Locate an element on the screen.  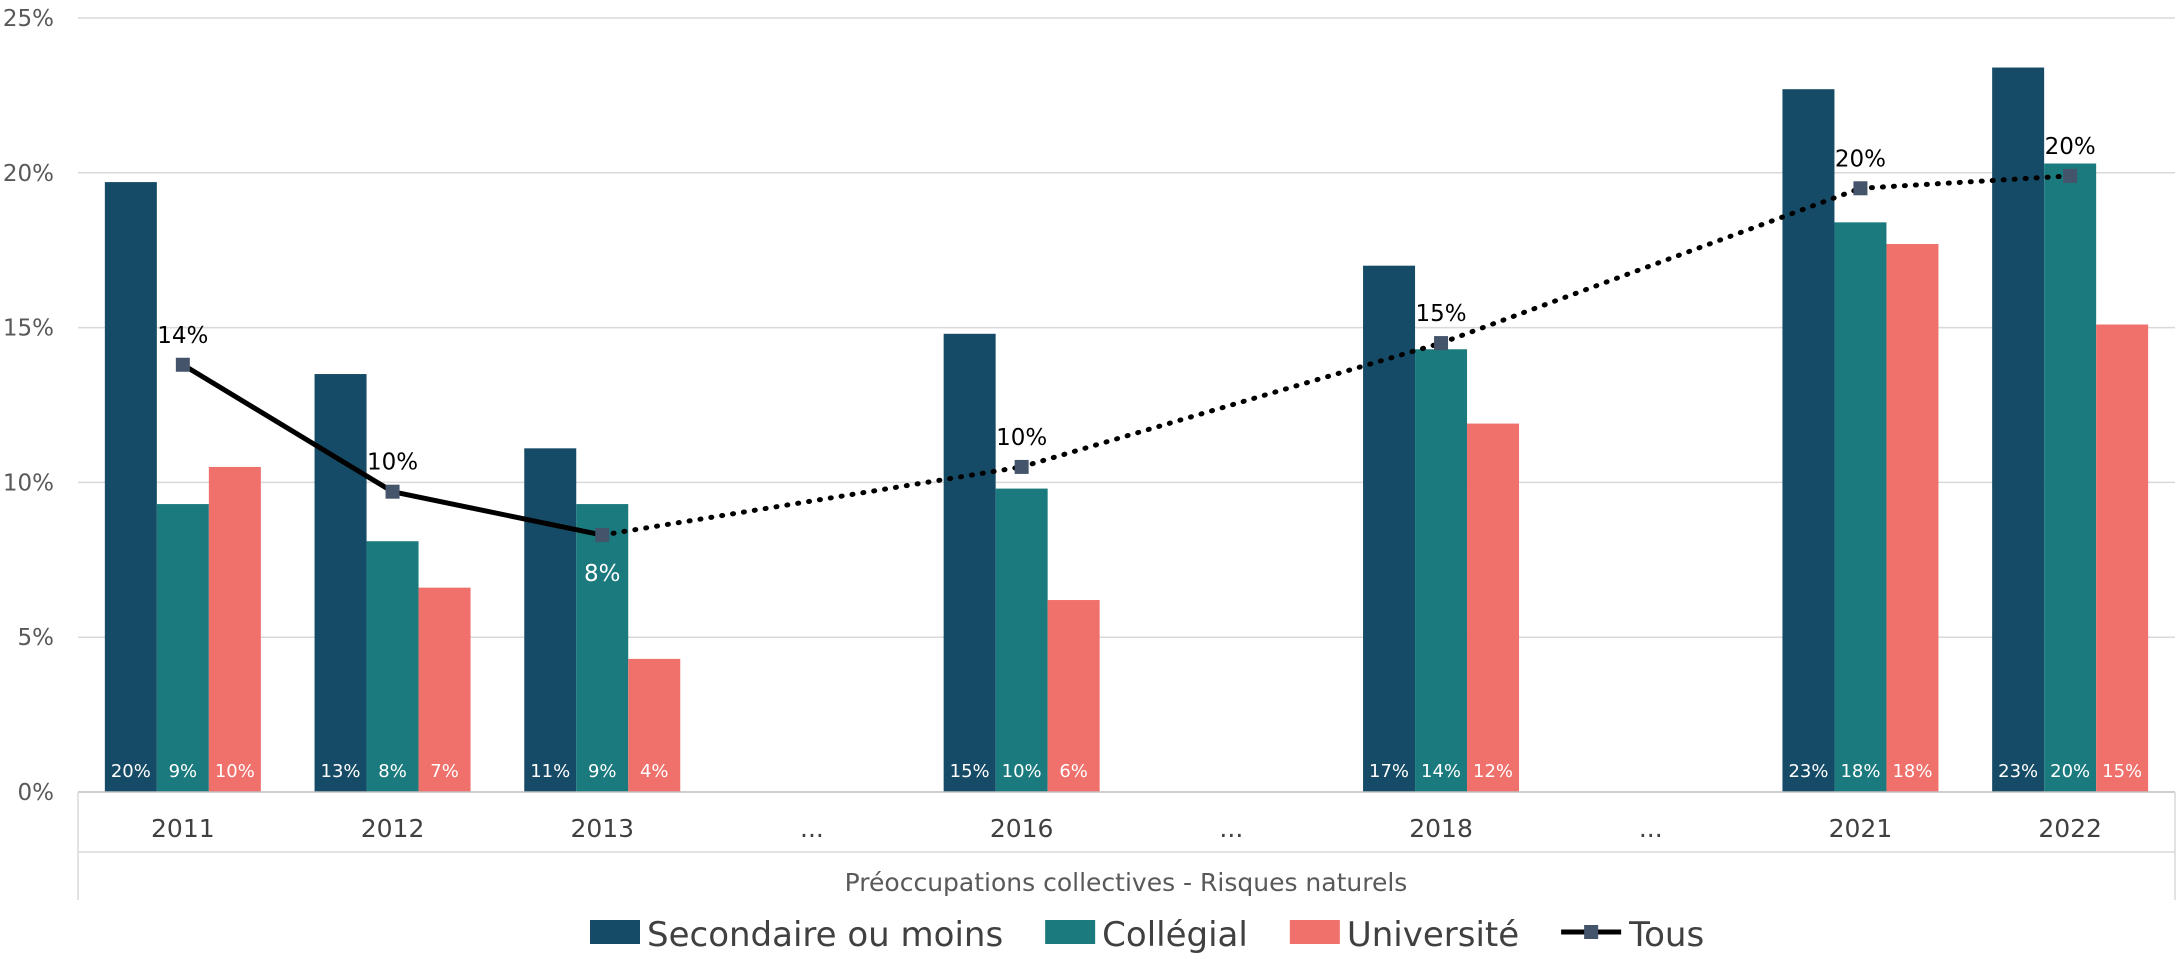
bar-data-label: 17% is located at coordinates (1389, 771).